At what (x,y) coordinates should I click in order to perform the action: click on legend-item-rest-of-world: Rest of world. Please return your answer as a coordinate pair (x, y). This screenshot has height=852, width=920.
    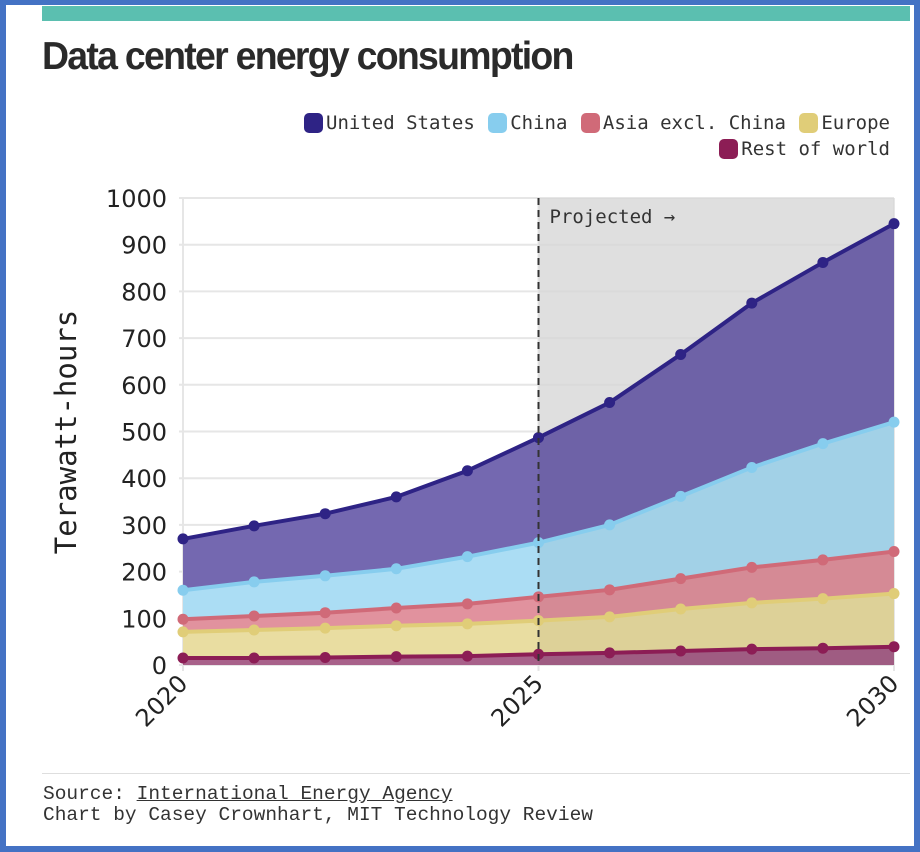
    Looking at the image, I should click on (804, 149).